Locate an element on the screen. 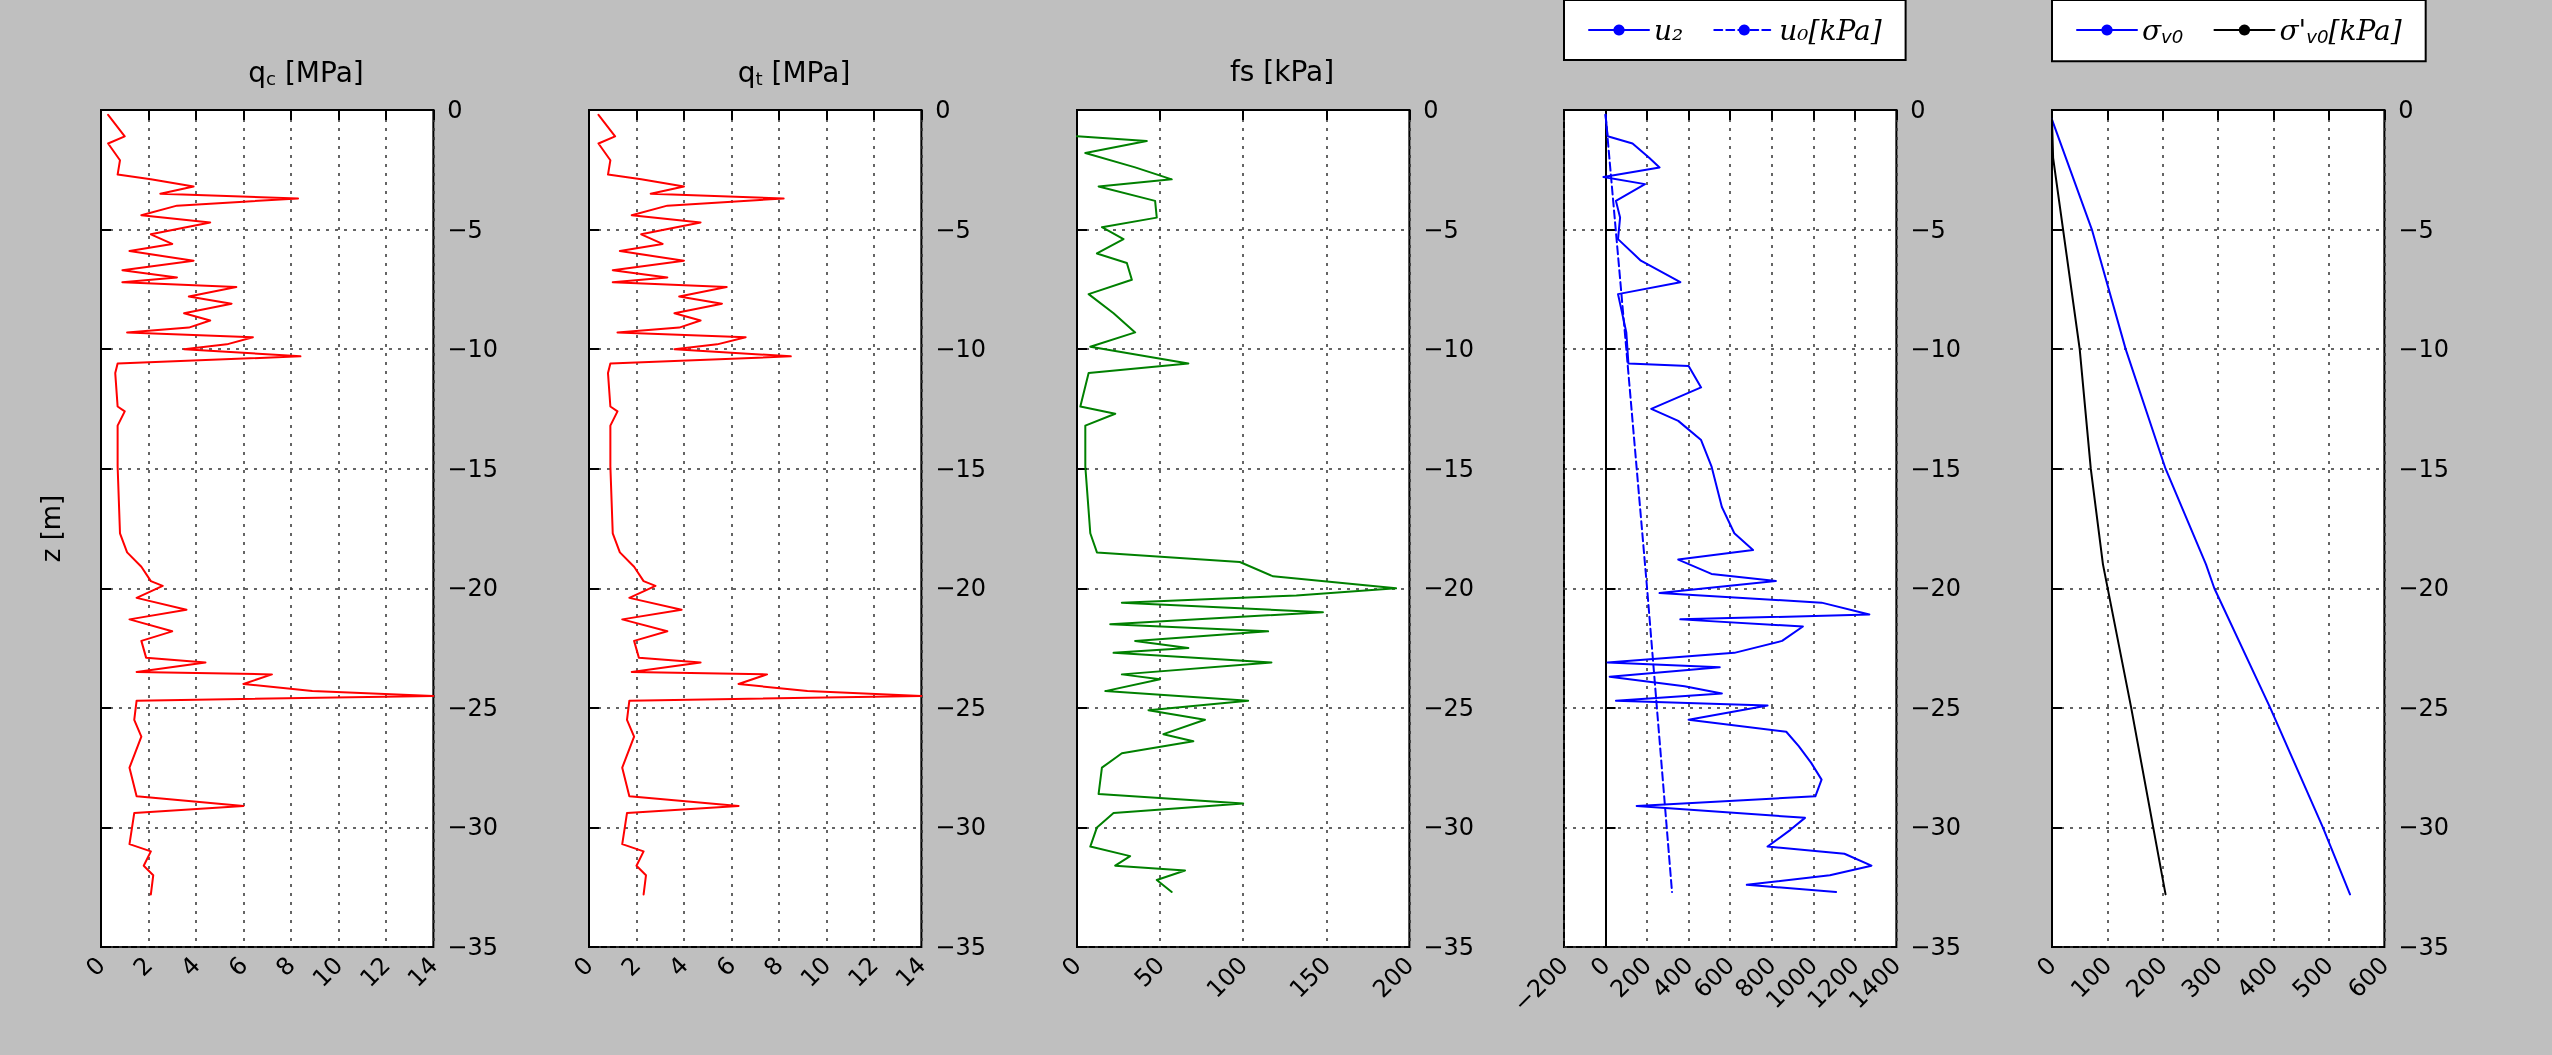 The width and height of the screenshot is (2552, 1055). x-tick-label: 300 is located at coordinates (2202, 977).